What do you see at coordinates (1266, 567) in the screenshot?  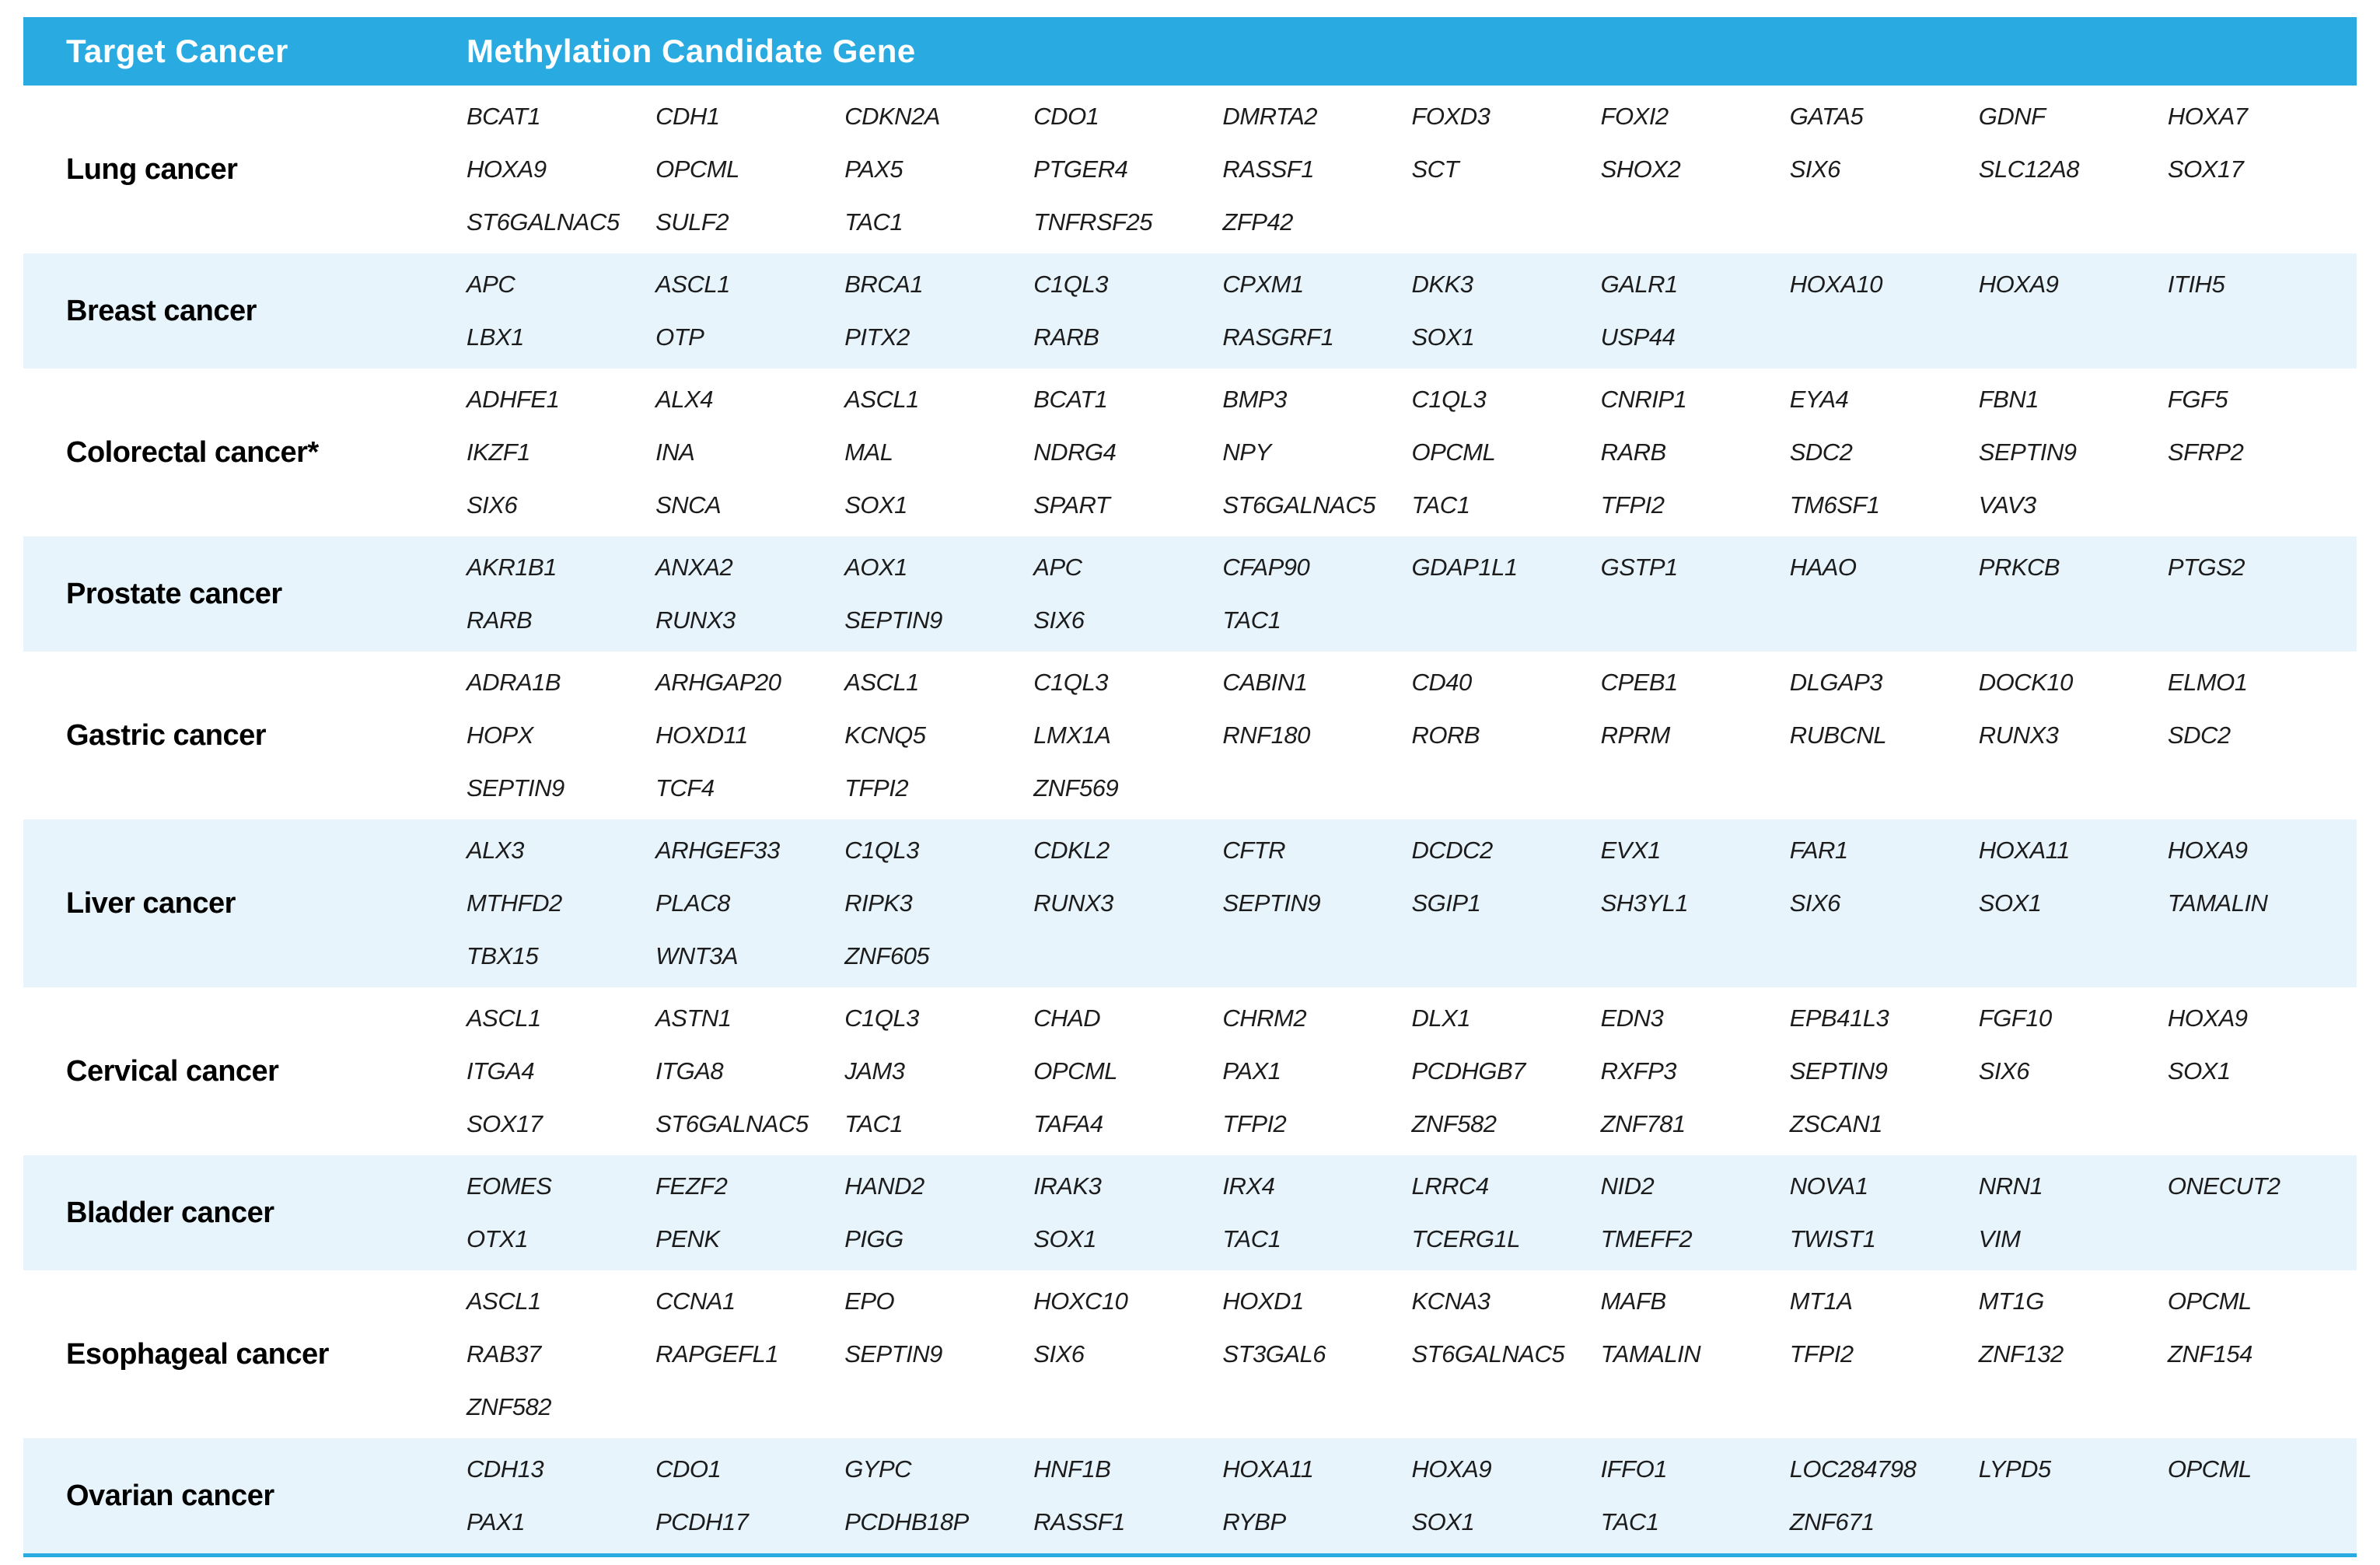 I see `gene-symbol: CFAP90` at bounding box center [1266, 567].